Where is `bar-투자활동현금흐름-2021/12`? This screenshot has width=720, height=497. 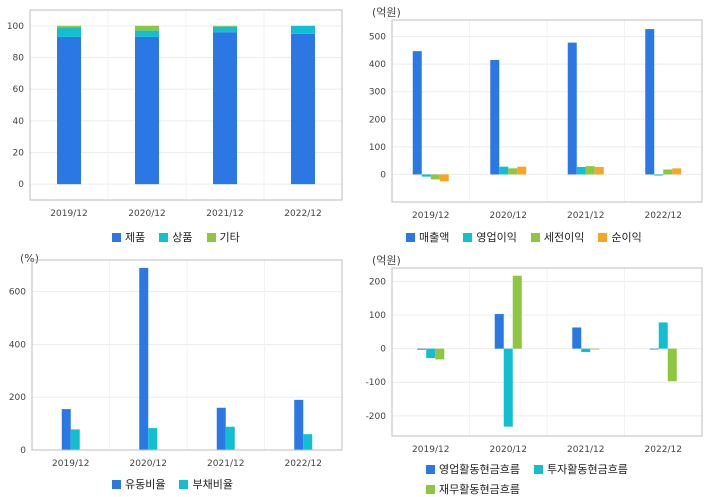
bar-투자활동현금흐름-2021/12 is located at coordinates (586, 350).